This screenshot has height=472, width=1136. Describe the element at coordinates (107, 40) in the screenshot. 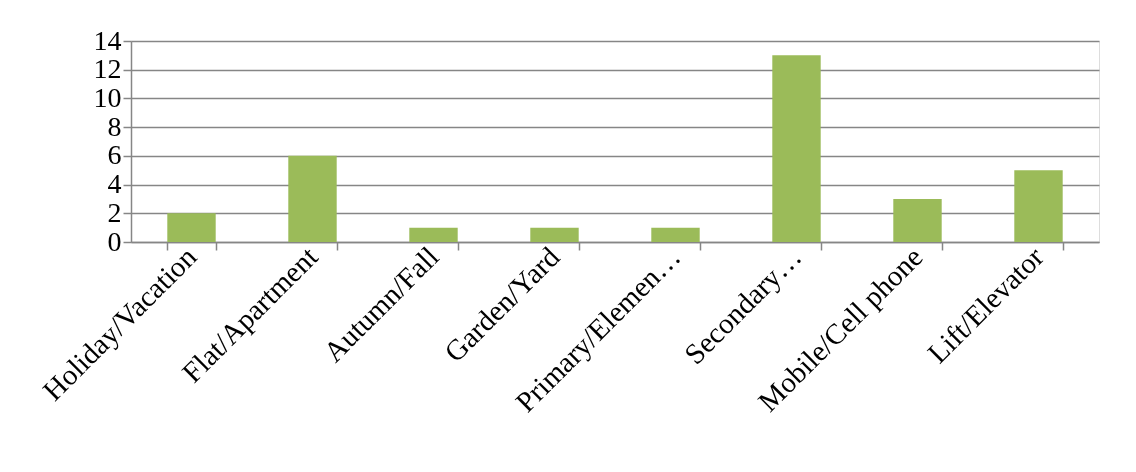

I see `y-tick-label: 14` at that location.